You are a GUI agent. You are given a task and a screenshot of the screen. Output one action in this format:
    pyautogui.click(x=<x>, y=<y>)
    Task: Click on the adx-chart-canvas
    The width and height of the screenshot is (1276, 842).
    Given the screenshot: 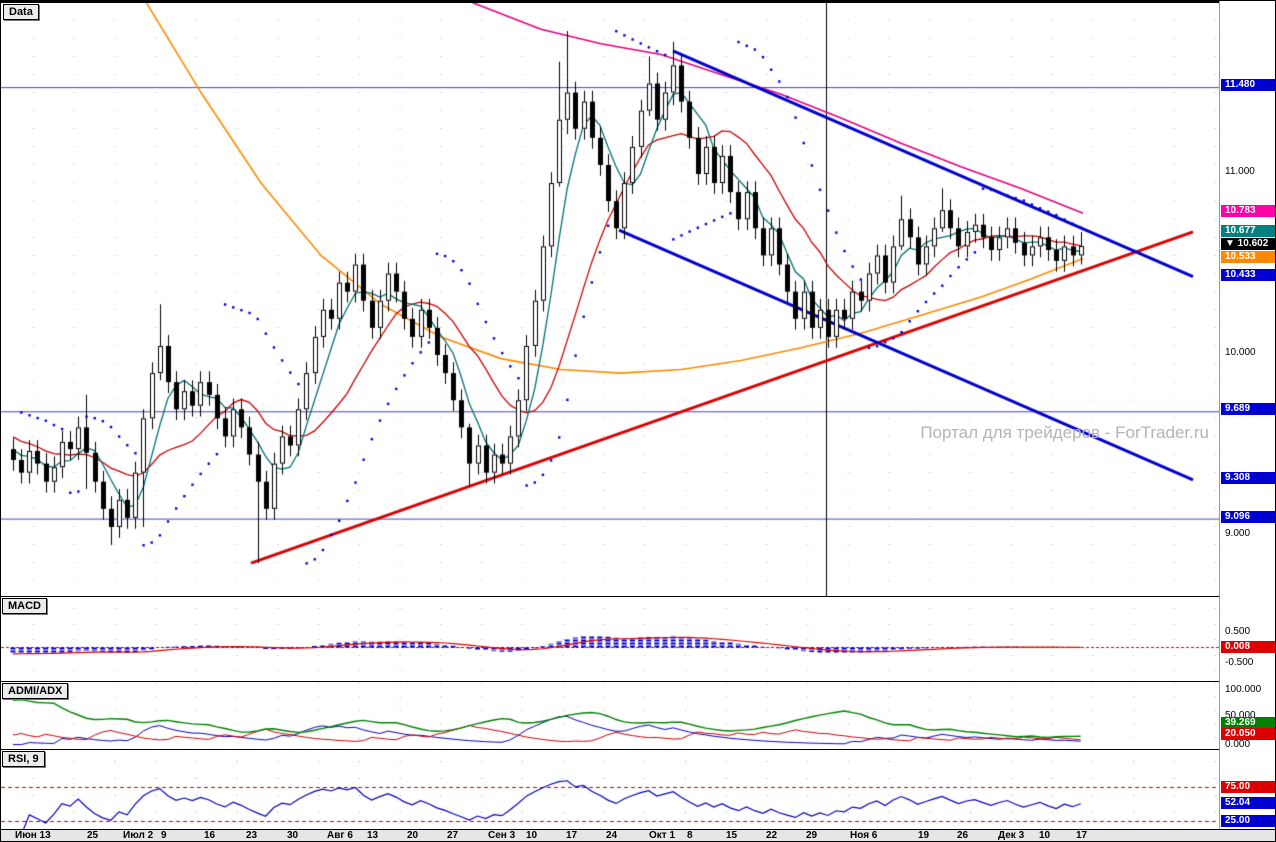 What is the action you would take?
    pyautogui.click(x=610, y=715)
    